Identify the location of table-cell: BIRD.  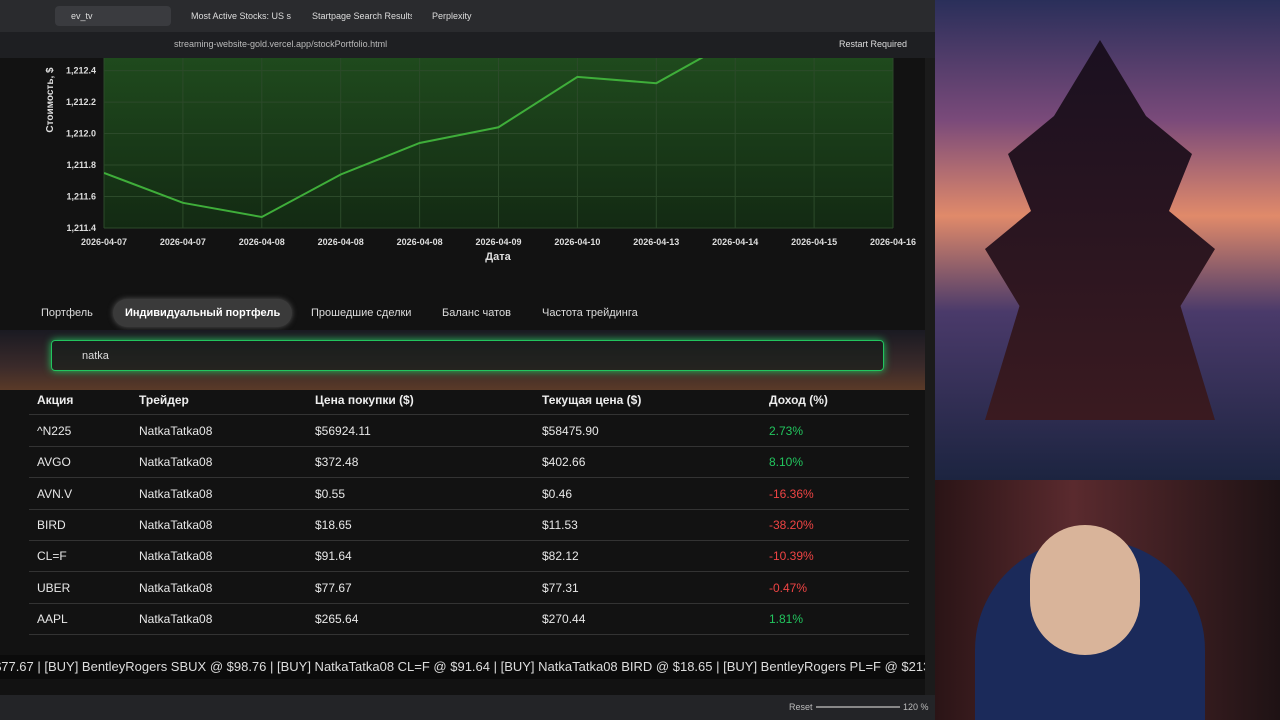
(51, 524).